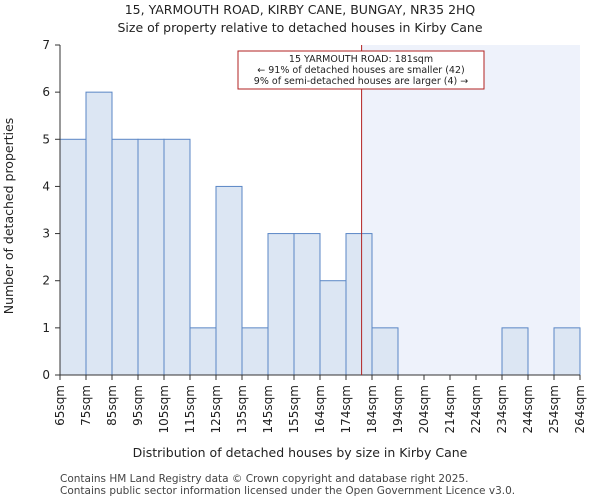  Describe the element at coordinates (60, 405) in the screenshot. I see `x-tick-label: 65sqm` at that location.